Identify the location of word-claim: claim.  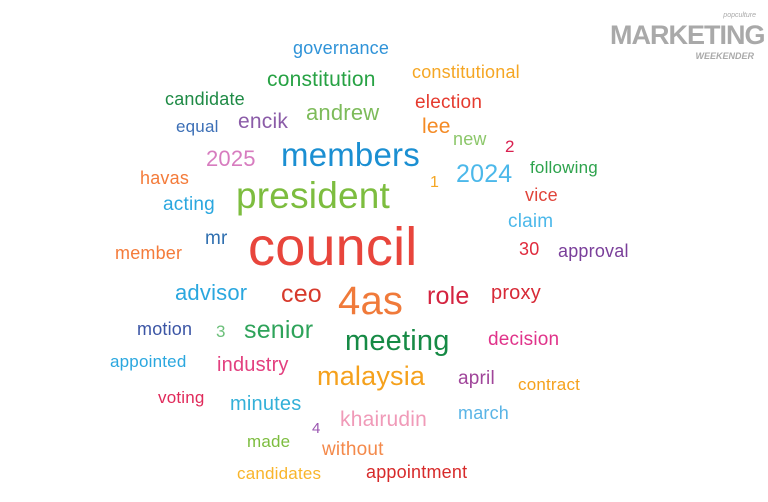
(531, 221).